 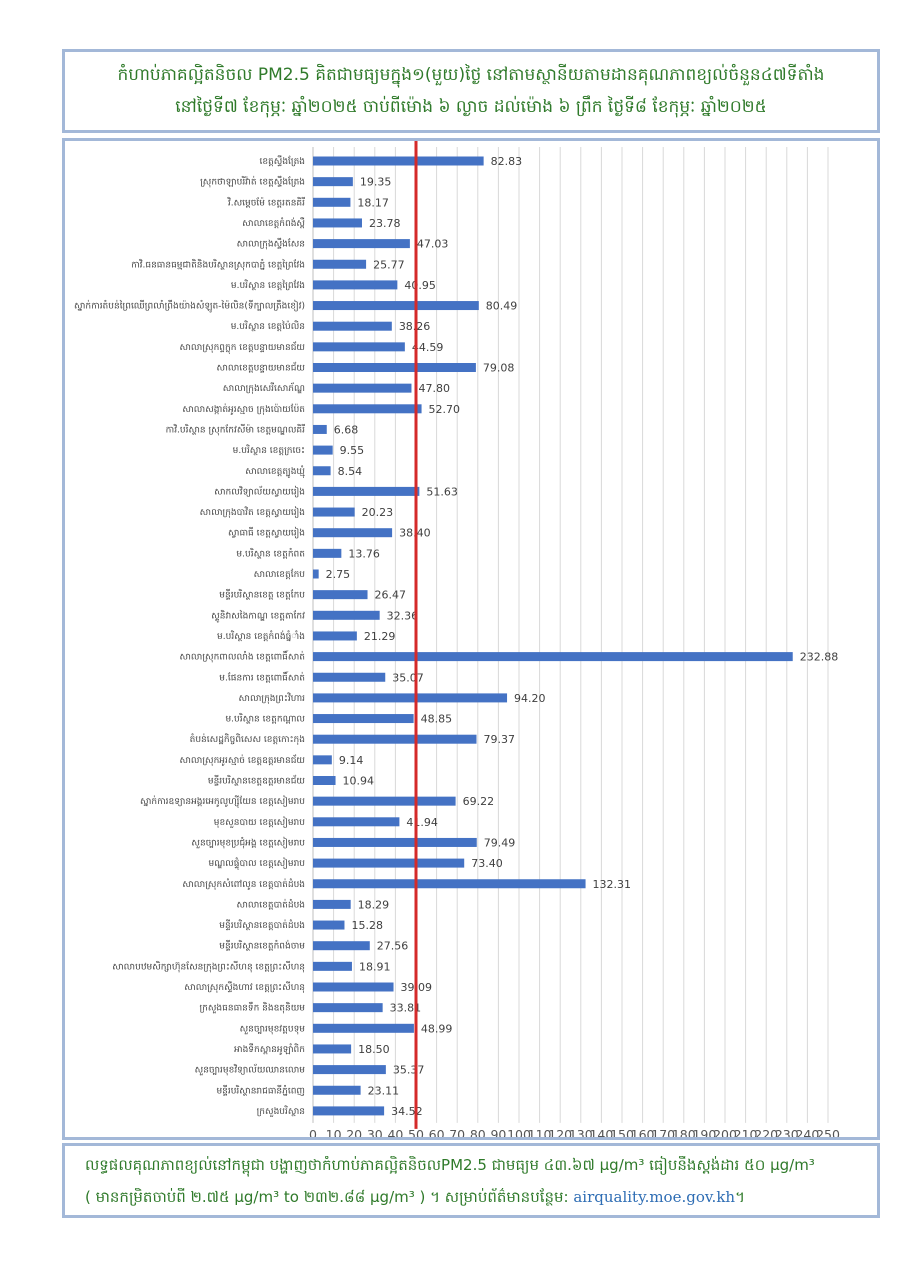 I want to click on data-label: 40.95, so click(x=420, y=285).